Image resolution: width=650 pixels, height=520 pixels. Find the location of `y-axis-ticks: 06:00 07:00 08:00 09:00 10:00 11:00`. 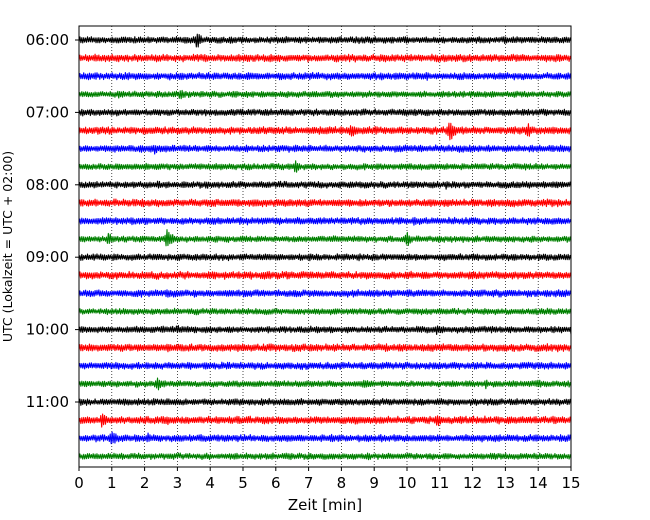

y-axis-ticks: 06:00 07:00 08:00 09:00 10:00 11:00 is located at coordinates (52, 221).